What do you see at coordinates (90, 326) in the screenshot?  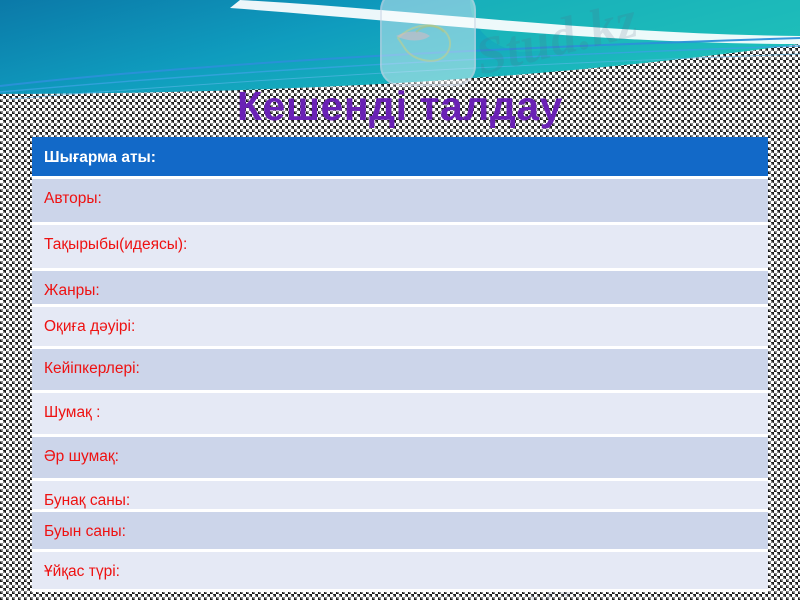 I see `row-label-okiga-dauiri: Оқиға дәуірі:` at bounding box center [90, 326].